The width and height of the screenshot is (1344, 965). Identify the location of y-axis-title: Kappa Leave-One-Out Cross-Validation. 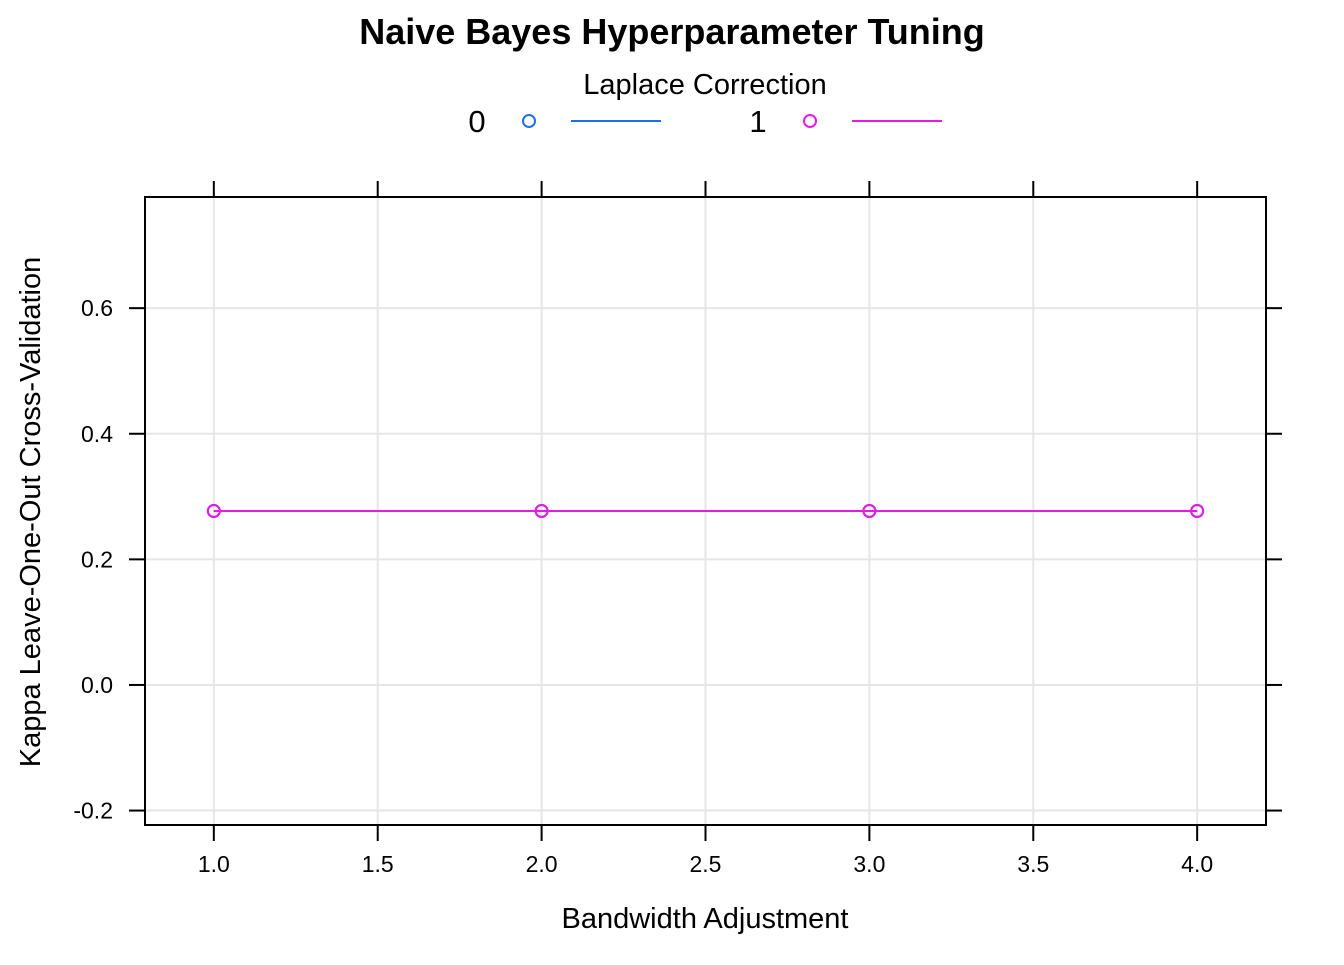
(31, 512).